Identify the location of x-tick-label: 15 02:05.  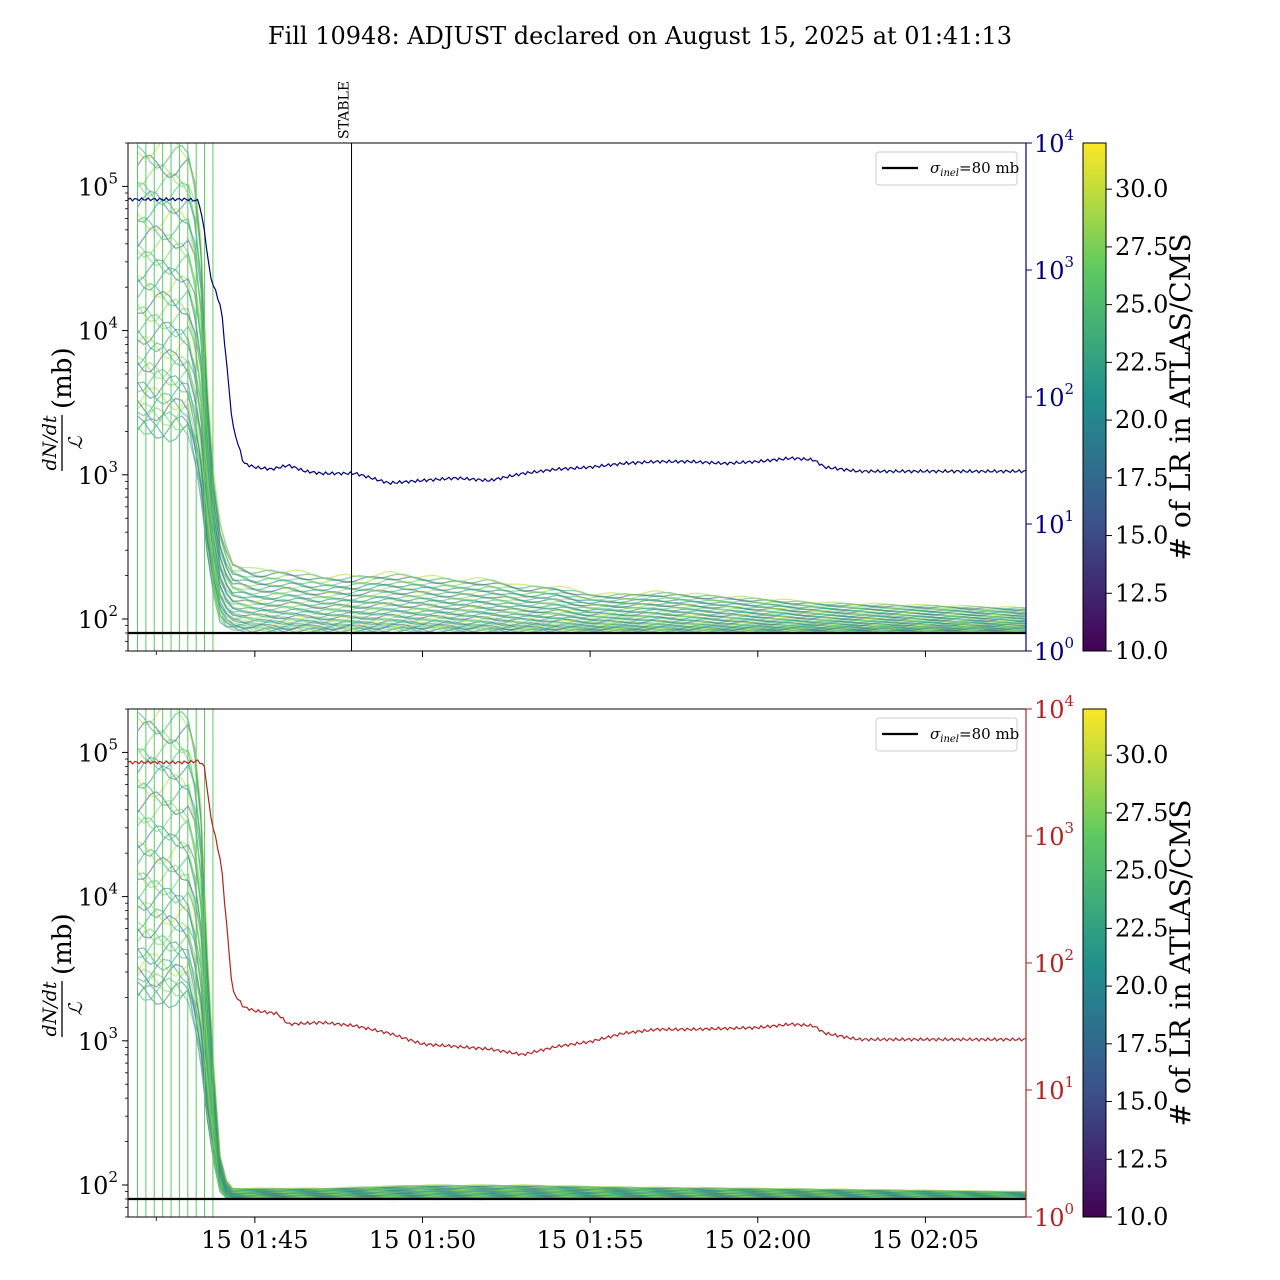
(925, 1240).